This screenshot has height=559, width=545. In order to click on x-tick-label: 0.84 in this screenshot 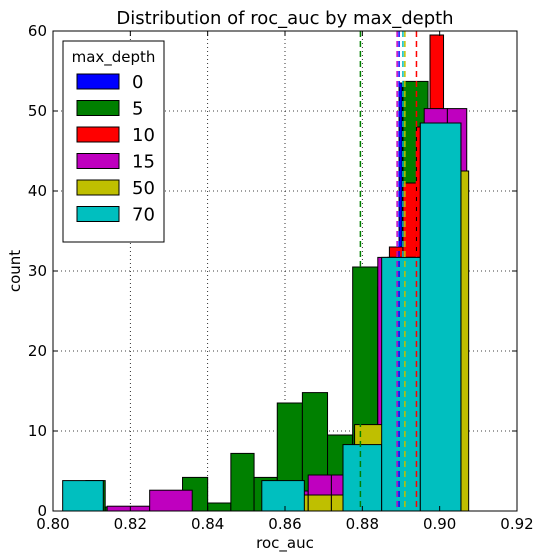, I will do `click(207, 524)`.